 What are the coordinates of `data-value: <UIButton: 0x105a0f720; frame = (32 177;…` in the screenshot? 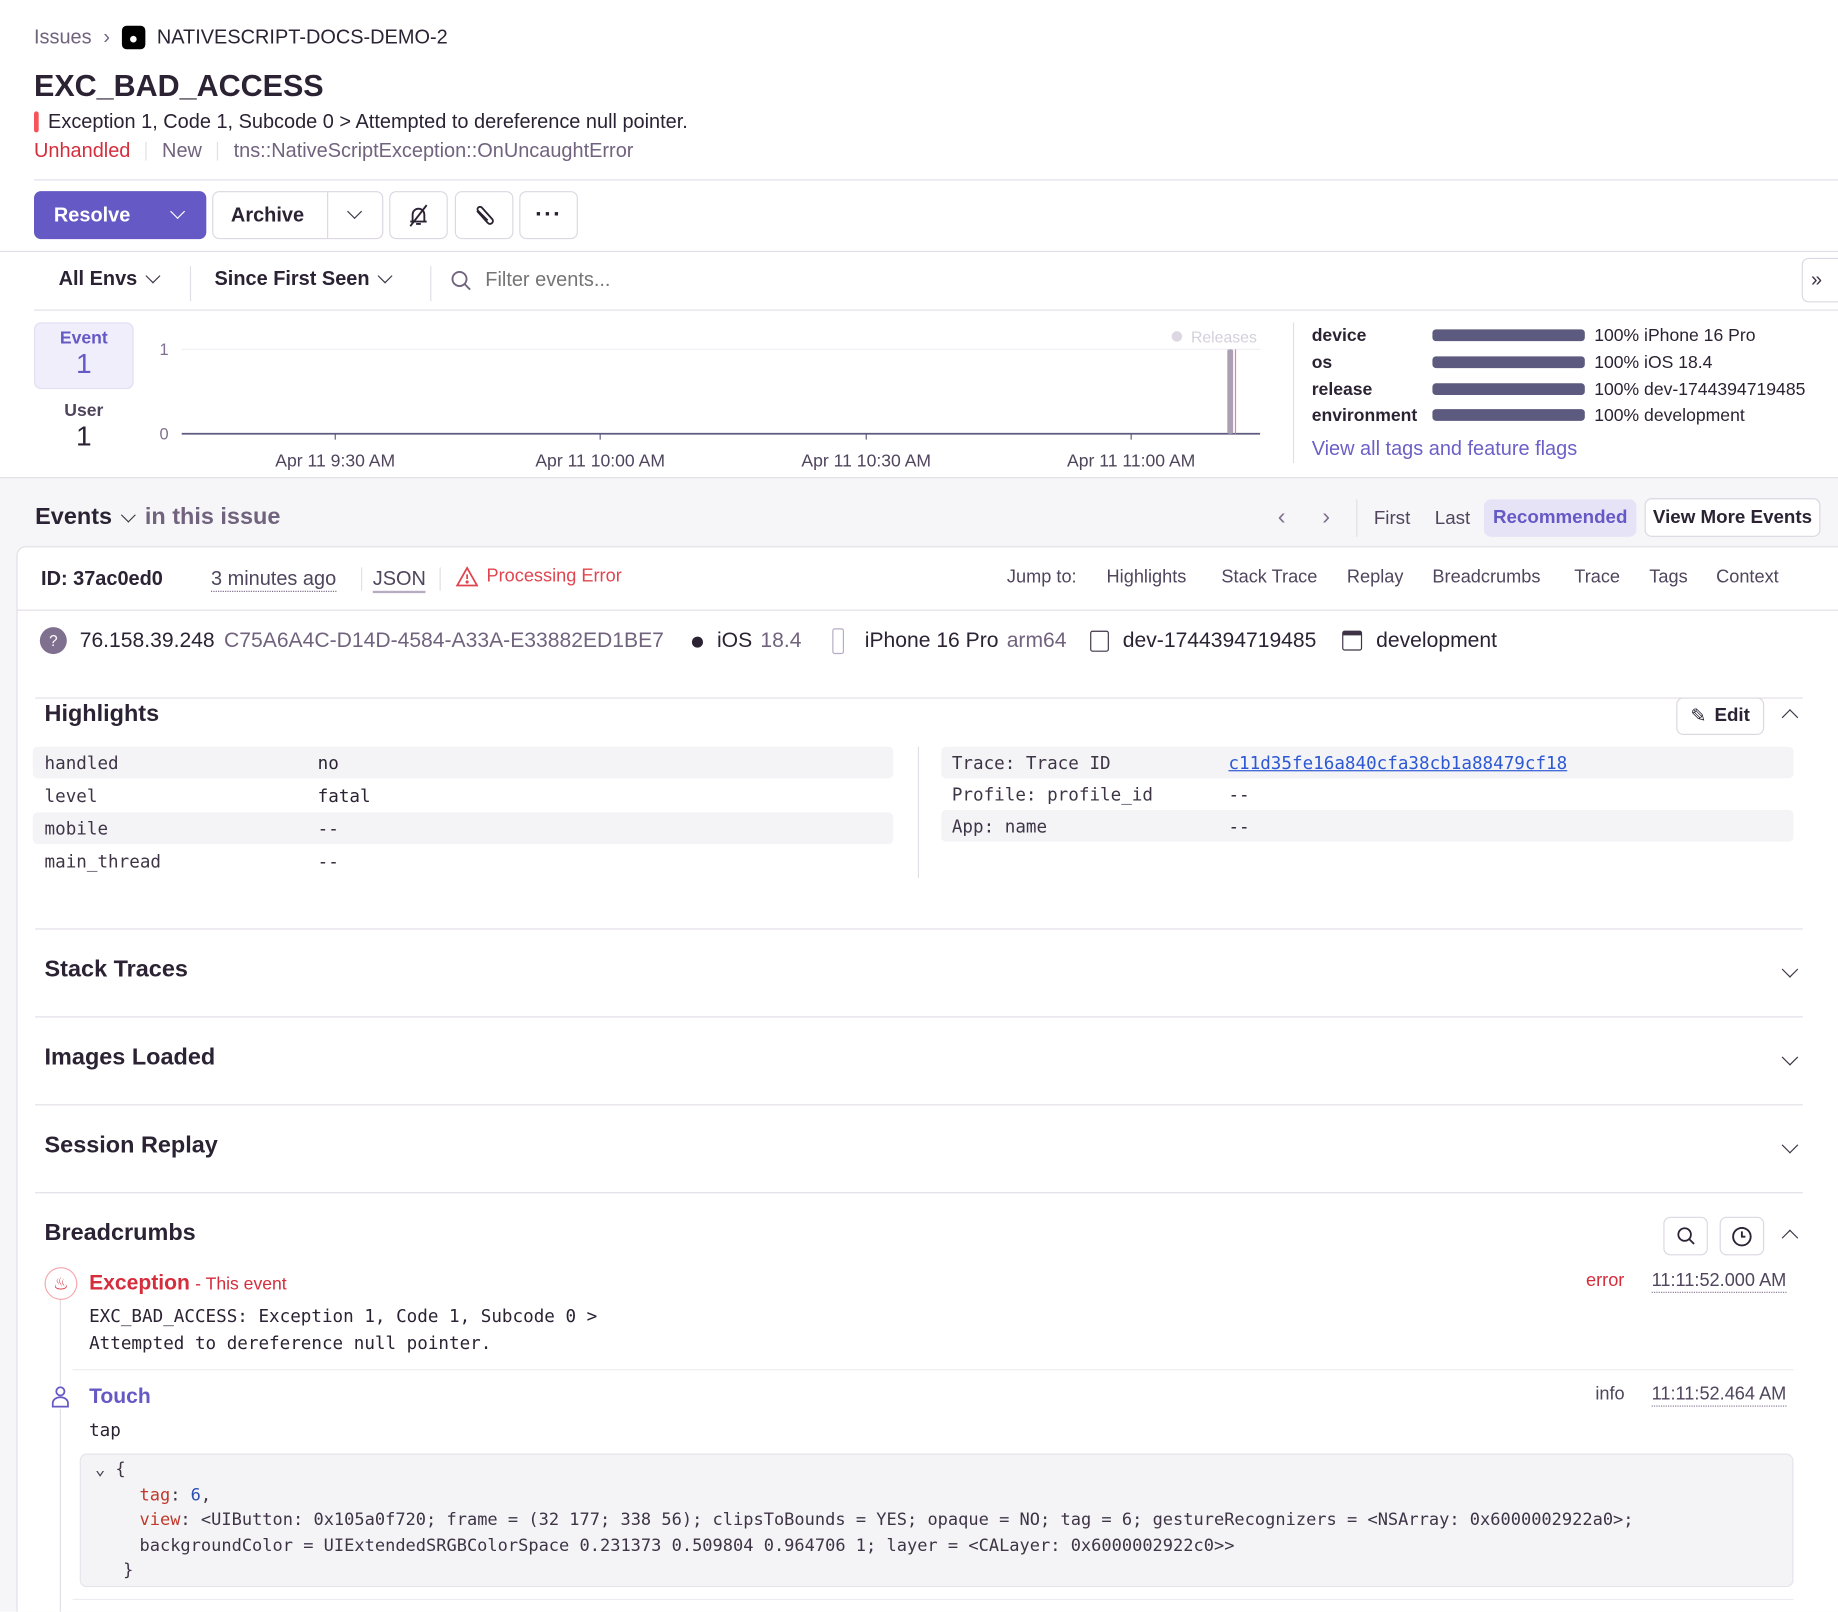 It's located at (917, 1520).